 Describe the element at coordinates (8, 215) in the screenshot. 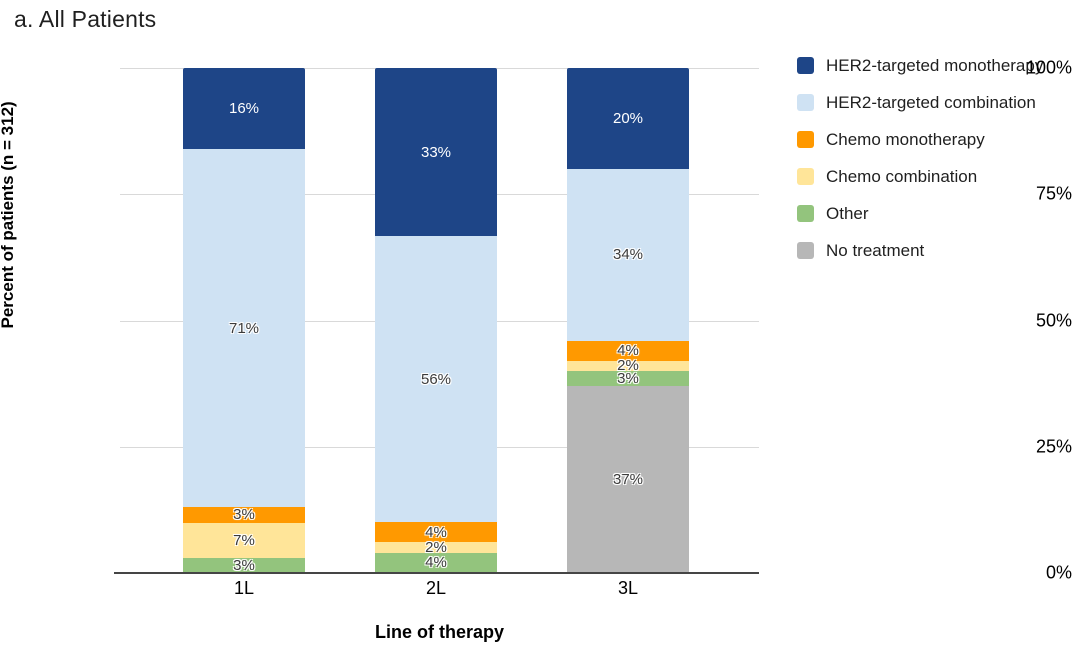

I see `y-axis-title: Percent of patients (n = 312)` at that location.